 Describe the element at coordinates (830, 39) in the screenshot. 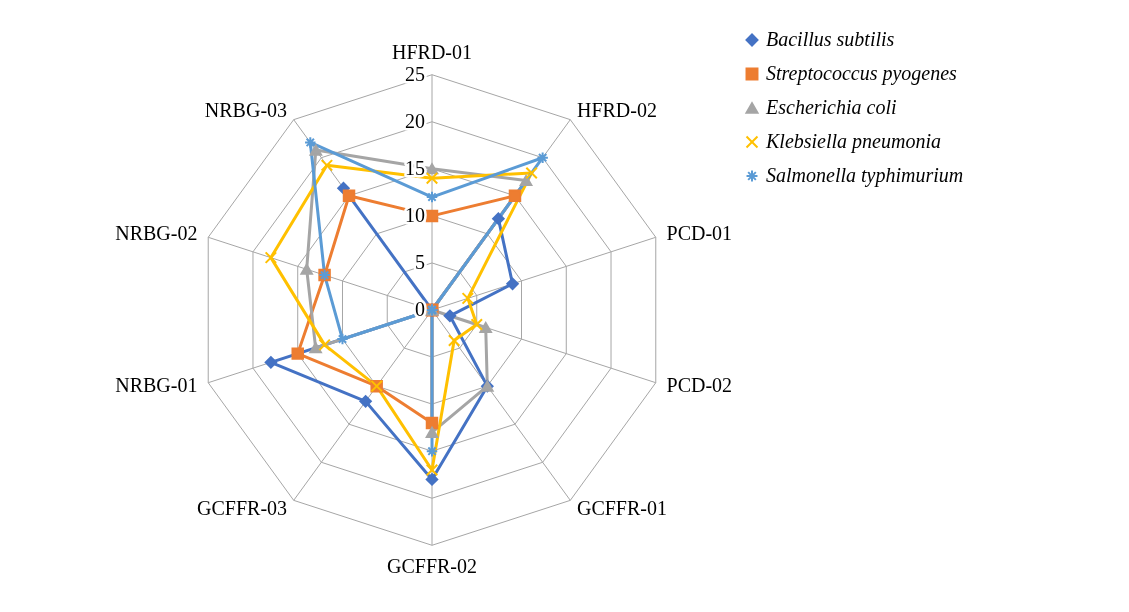

I see `legend-label: Bacillus subtilis` at that location.